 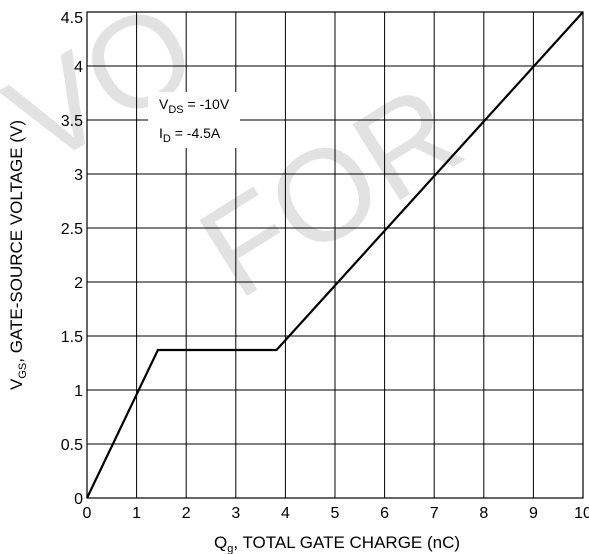 What do you see at coordinates (18, 255) in the screenshot?
I see `y-axis-title: VGS, GATE-SOURCE VOLTAGE (V)` at bounding box center [18, 255].